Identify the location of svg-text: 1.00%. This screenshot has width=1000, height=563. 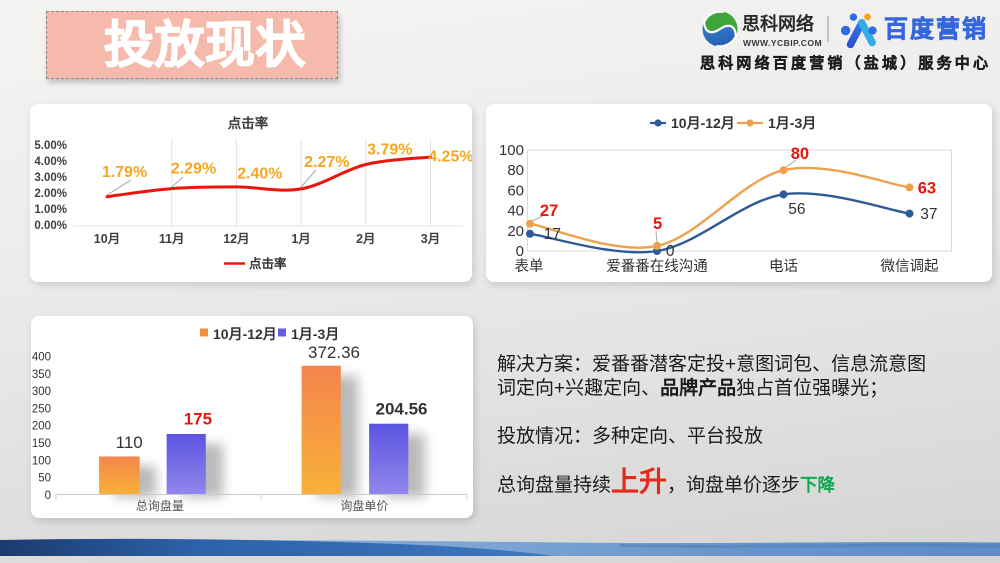
(50, 210).